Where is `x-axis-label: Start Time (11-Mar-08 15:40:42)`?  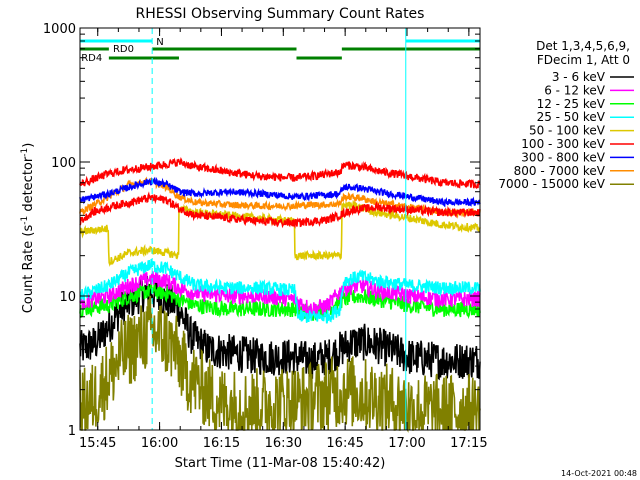 x-axis-label: Start Time (11-Mar-08 15:40:42) is located at coordinates (280, 463).